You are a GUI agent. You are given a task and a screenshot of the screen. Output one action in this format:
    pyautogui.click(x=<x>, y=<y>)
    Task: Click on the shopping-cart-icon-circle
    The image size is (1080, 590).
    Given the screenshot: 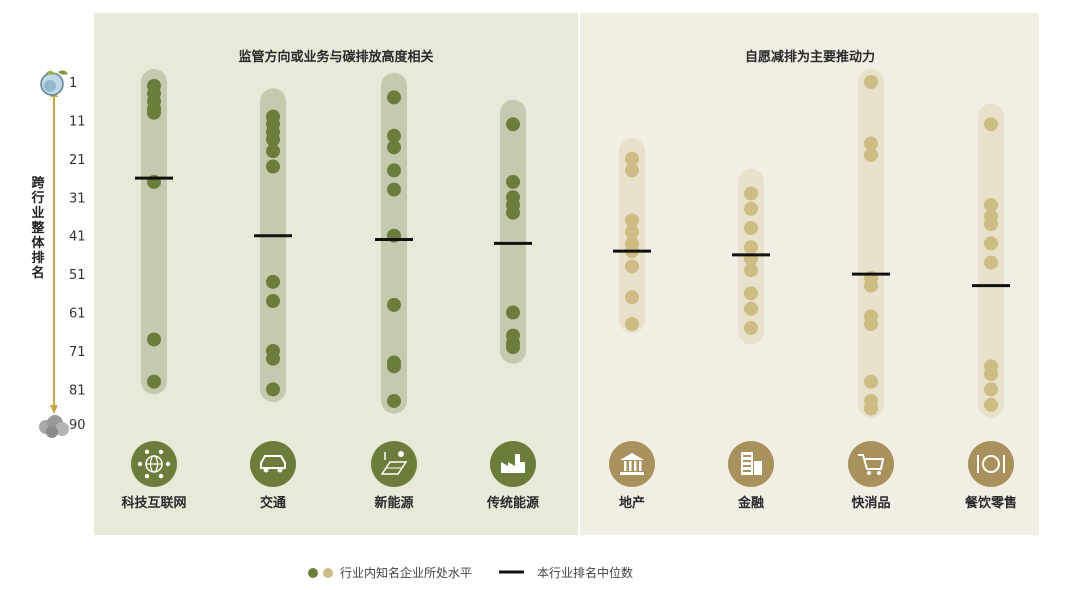 What is the action you would take?
    pyautogui.click(x=871, y=464)
    